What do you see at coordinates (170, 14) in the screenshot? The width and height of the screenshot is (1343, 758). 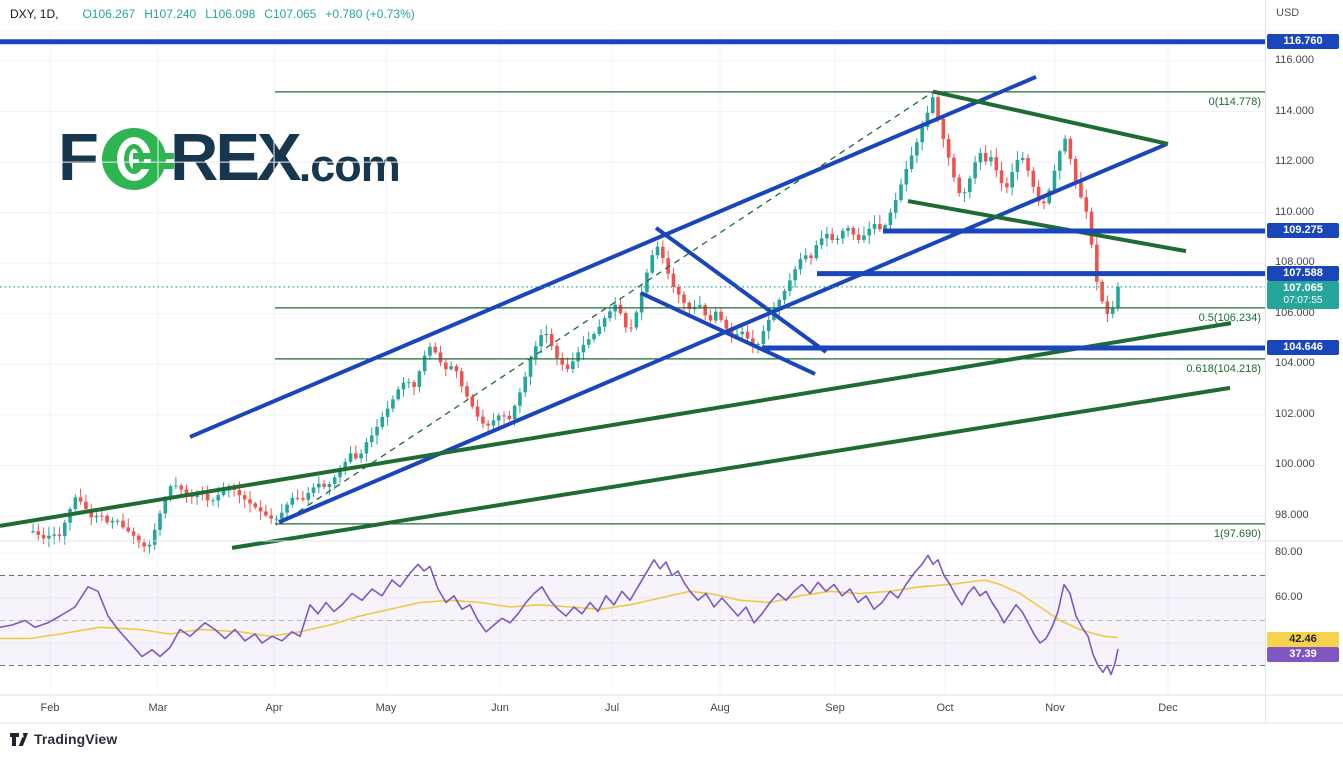 I see `ohlc-high: H107.240` at bounding box center [170, 14].